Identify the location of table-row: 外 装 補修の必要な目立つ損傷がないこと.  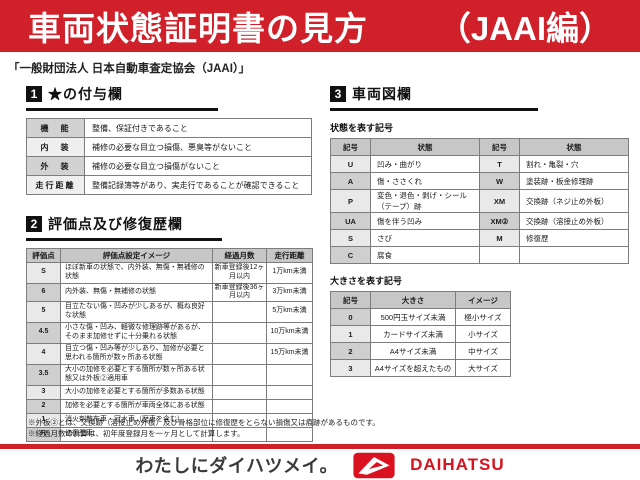
(169, 166).